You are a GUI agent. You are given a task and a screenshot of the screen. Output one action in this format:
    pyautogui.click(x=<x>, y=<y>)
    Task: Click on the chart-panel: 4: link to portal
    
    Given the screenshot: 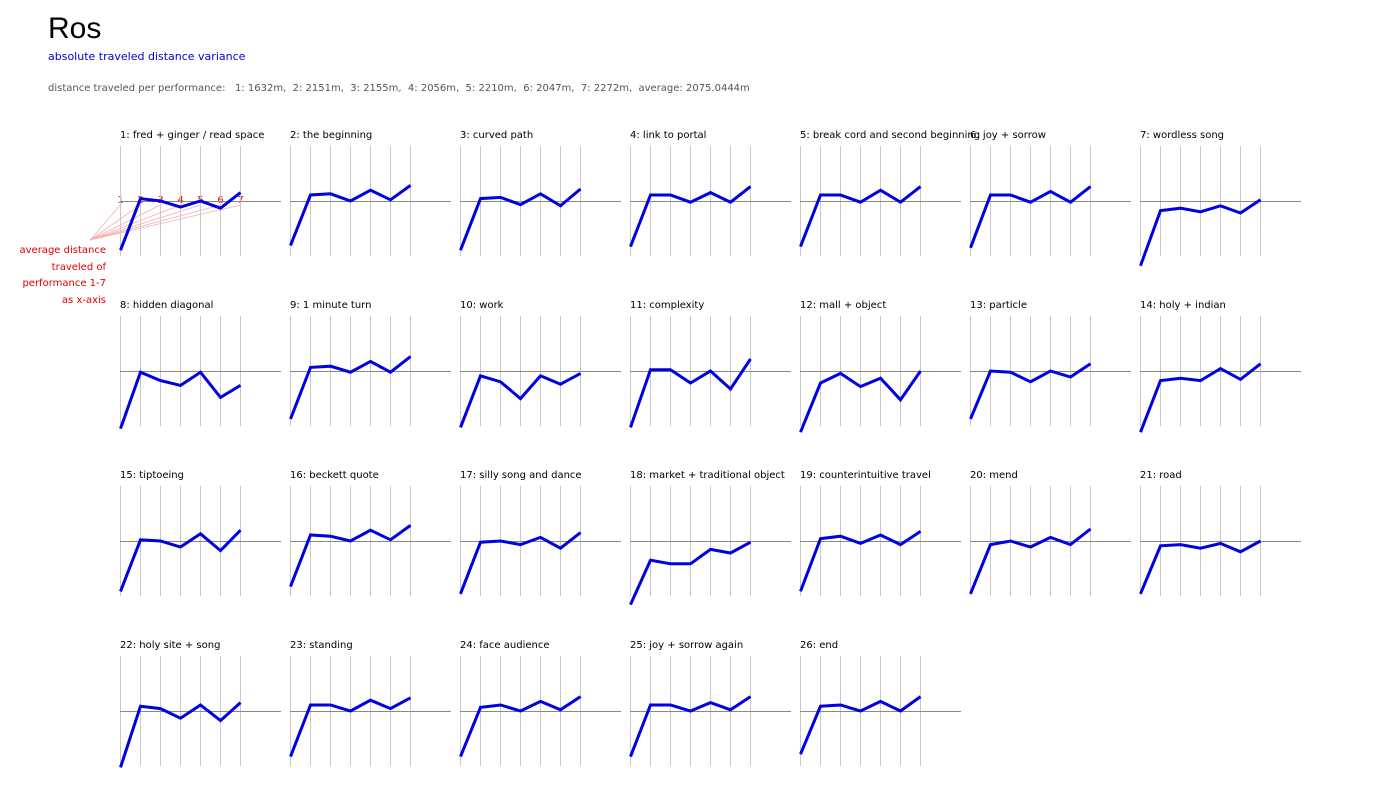 What is the action you would take?
    pyautogui.click(x=714, y=205)
    